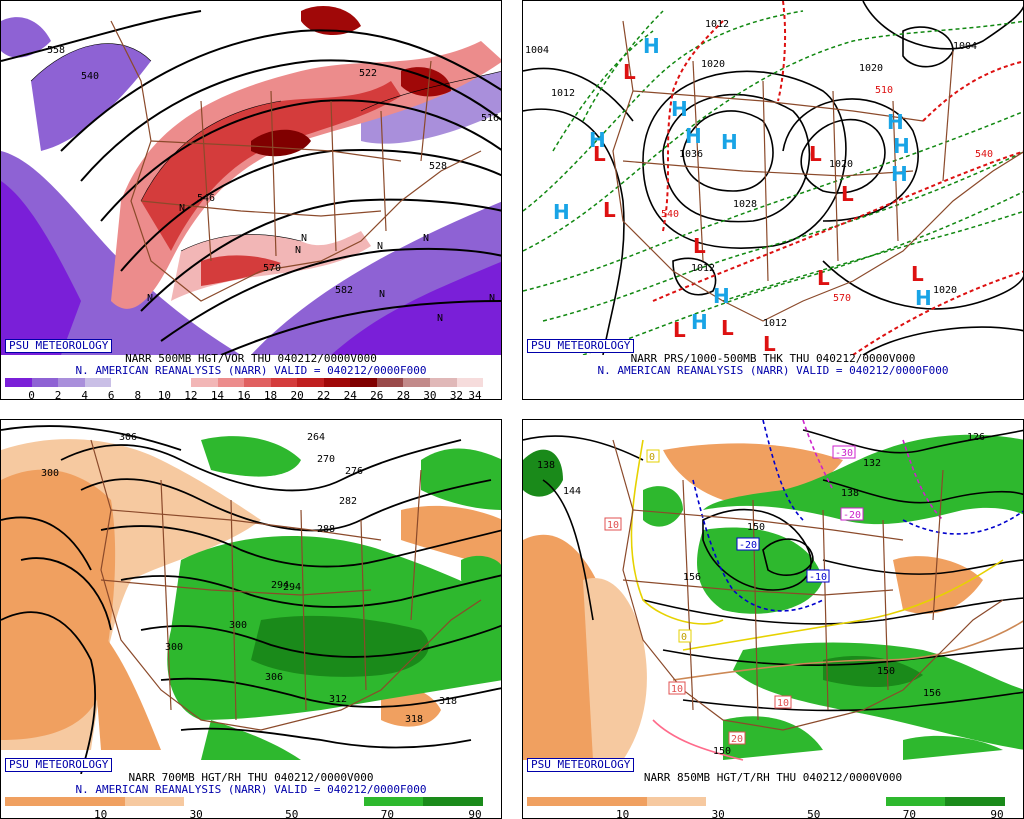  Describe the element at coordinates (537, 50) in the screenshot. I see `isobar-label: 1004` at that location.